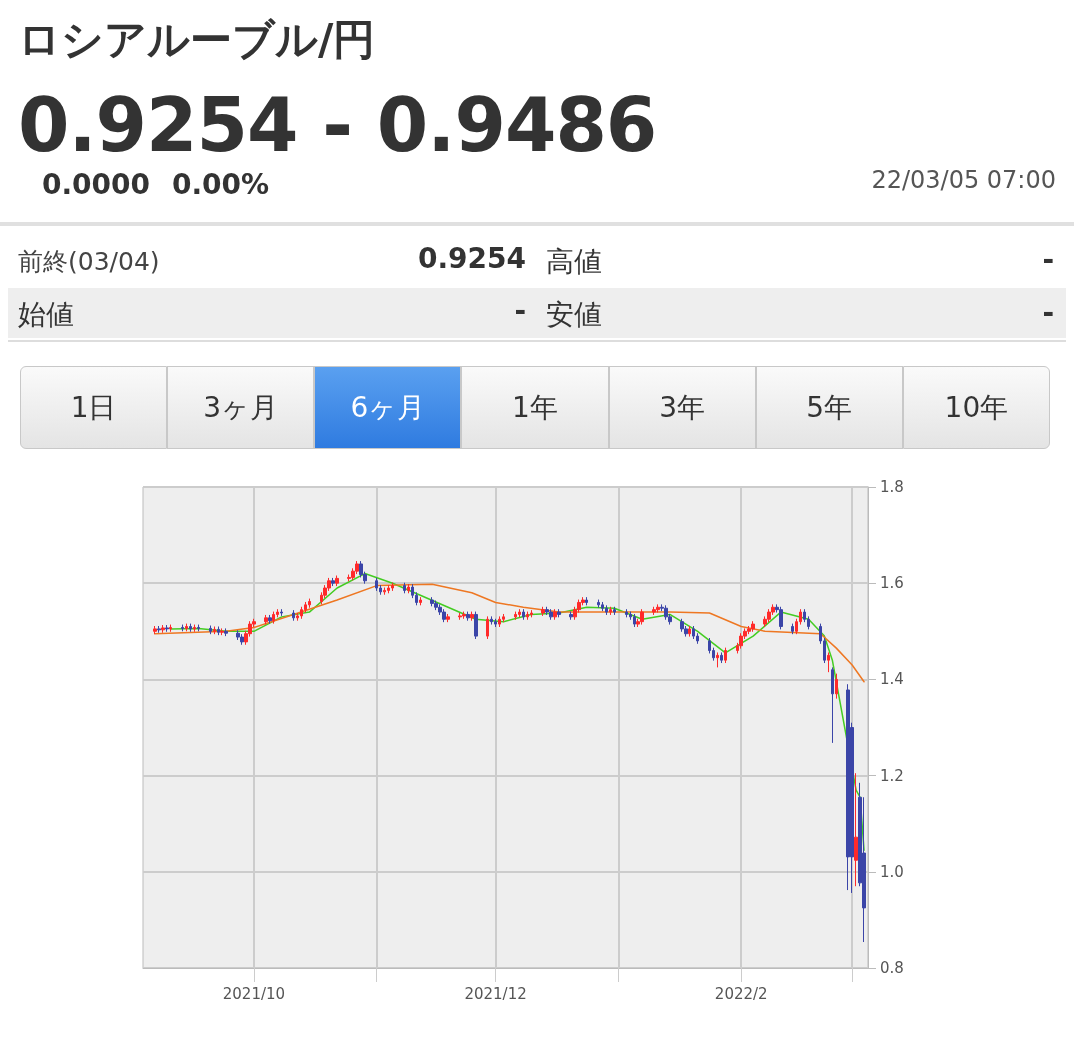  Describe the element at coordinates (892, 775) in the screenshot. I see `y-tick-label: 1.2` at that location.